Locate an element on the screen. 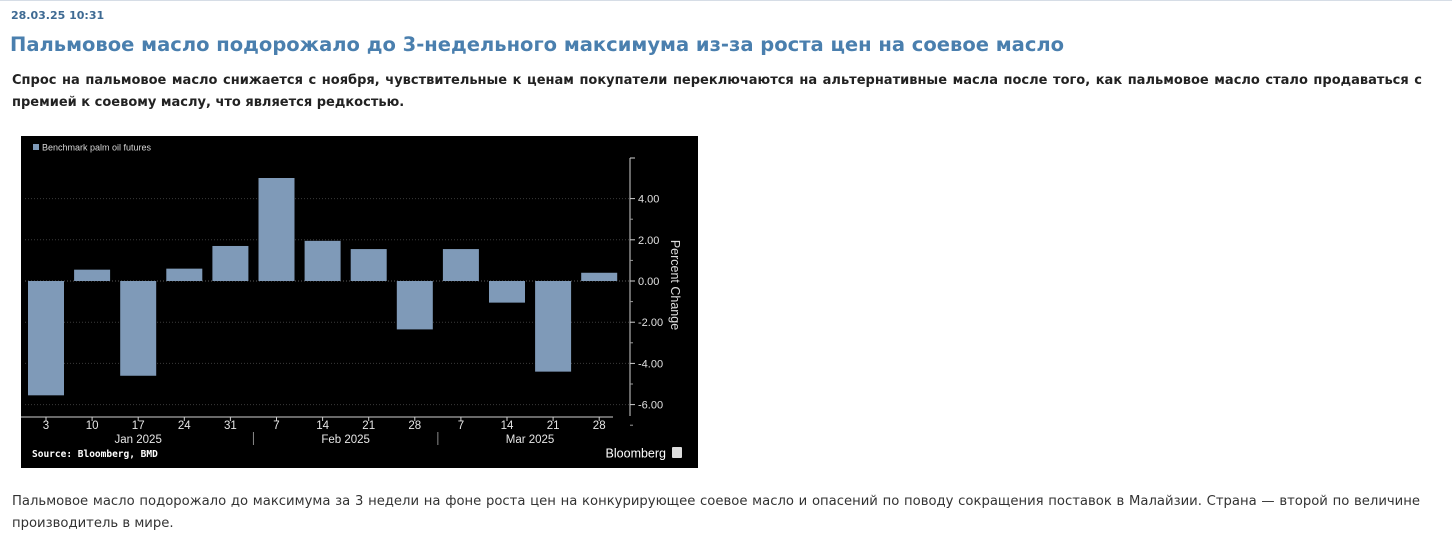 The image size is (1452, 542). y-tick-label: 0.00 is located at coordinates (648, 282).